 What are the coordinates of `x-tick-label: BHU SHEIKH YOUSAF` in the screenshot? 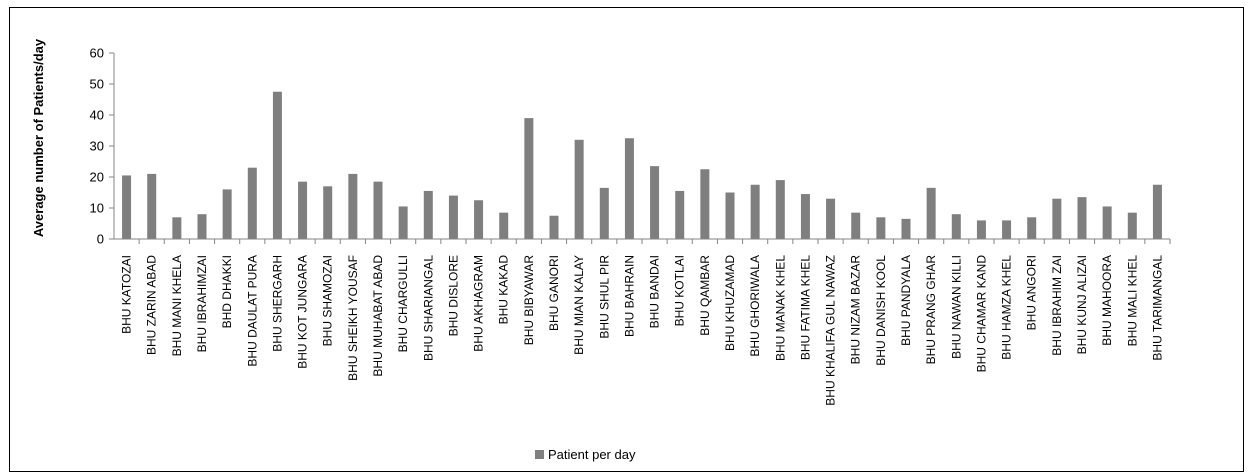 It's located at (353, 318).